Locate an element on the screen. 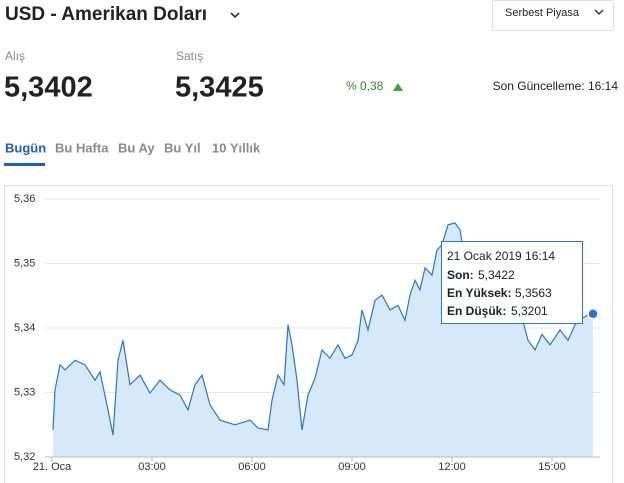 The width and height of the screenshot is (624, 483). tooltip-label: En Düşük: is located at coordinates (476, 311).